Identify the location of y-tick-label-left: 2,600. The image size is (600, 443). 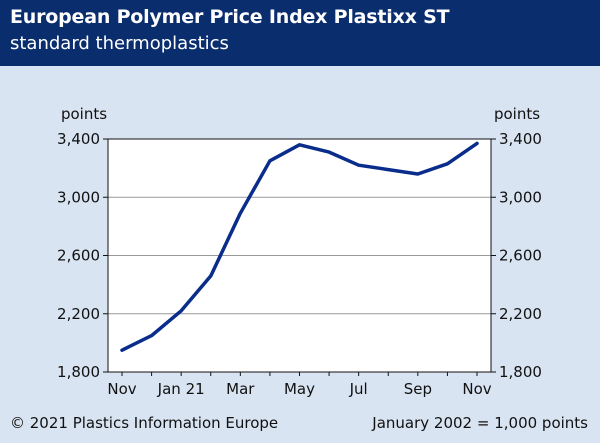
(78, 256).